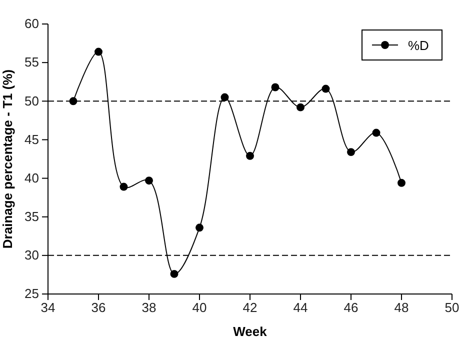 Image resolution: width=474 pixels, height=343 pixels. I want to click on x-tick-label: 48, so click(401, 308).